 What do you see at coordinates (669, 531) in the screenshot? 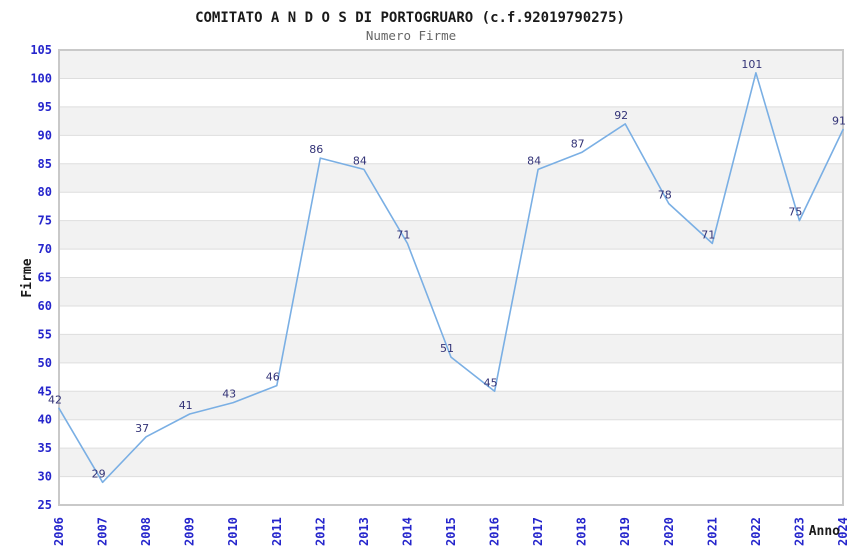
I see `x-tick-label: 2020` at bounding box center [669, 531].